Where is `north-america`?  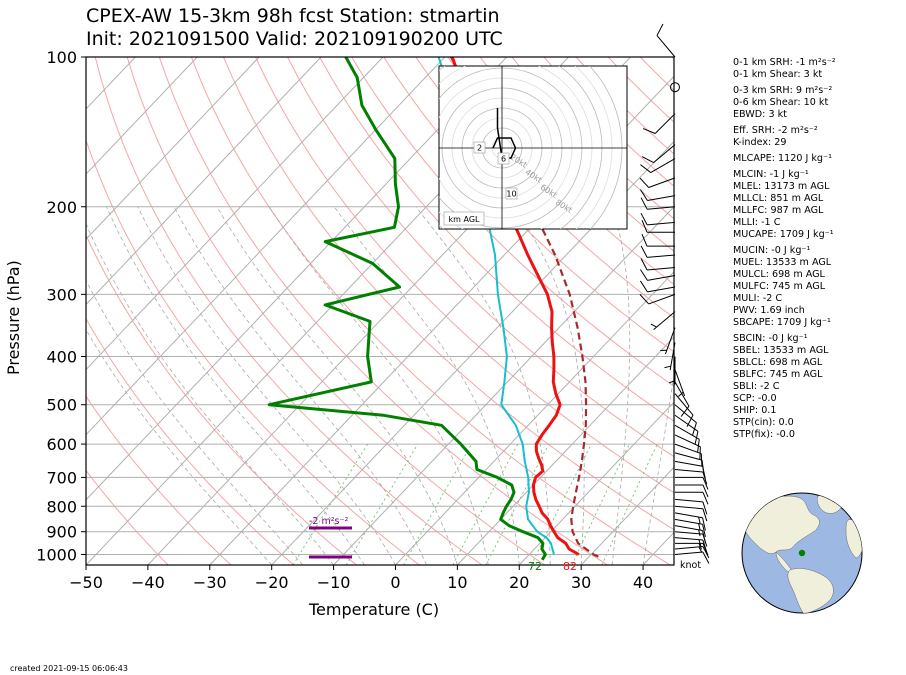 north-america is located at coordinates (781, 524).